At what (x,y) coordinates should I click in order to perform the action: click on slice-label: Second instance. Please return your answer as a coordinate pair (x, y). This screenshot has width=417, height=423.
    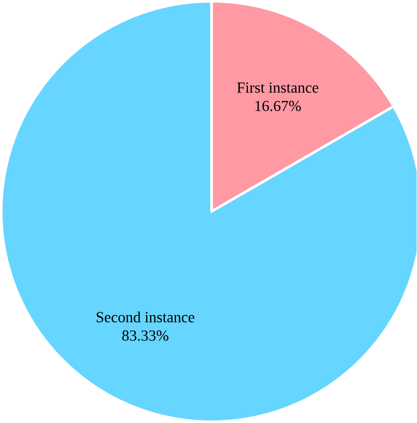
    Looking at the image, I should click on (145, 317).